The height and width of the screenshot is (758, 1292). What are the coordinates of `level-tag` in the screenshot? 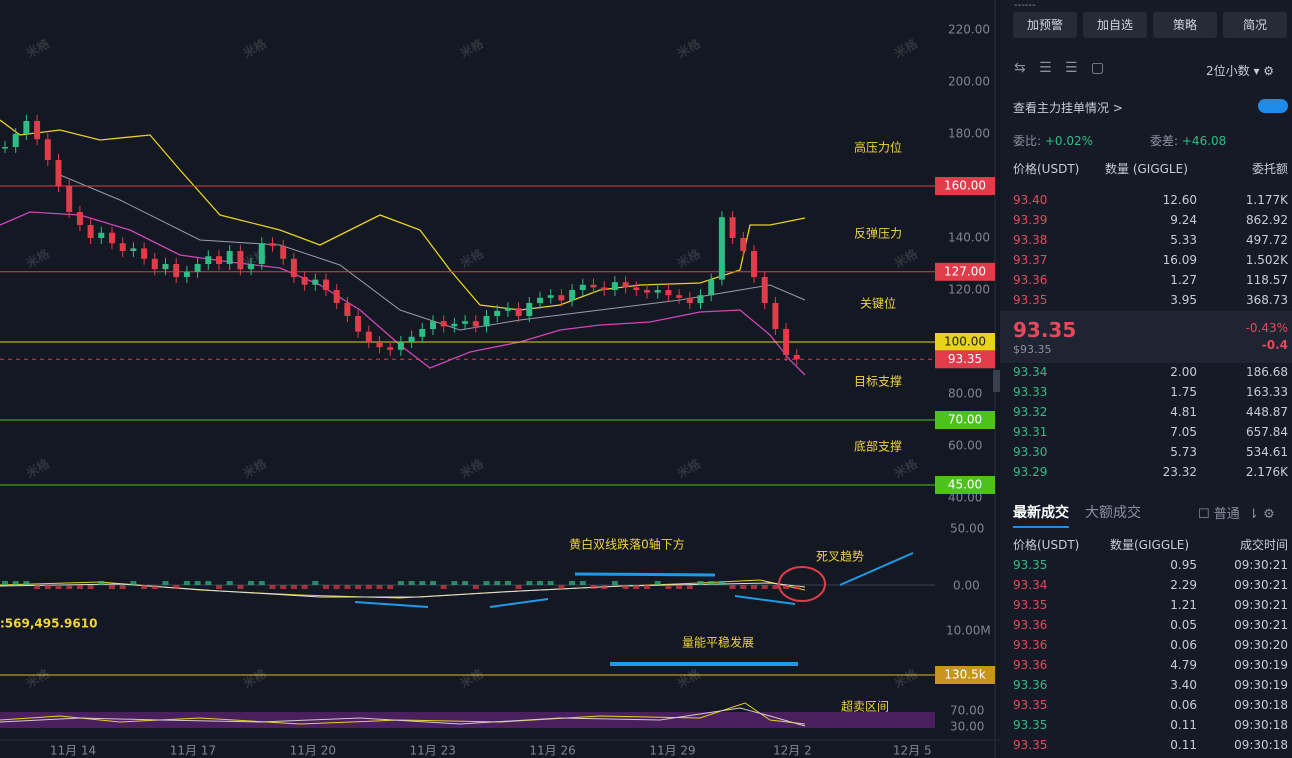 It's located at (965, 342).